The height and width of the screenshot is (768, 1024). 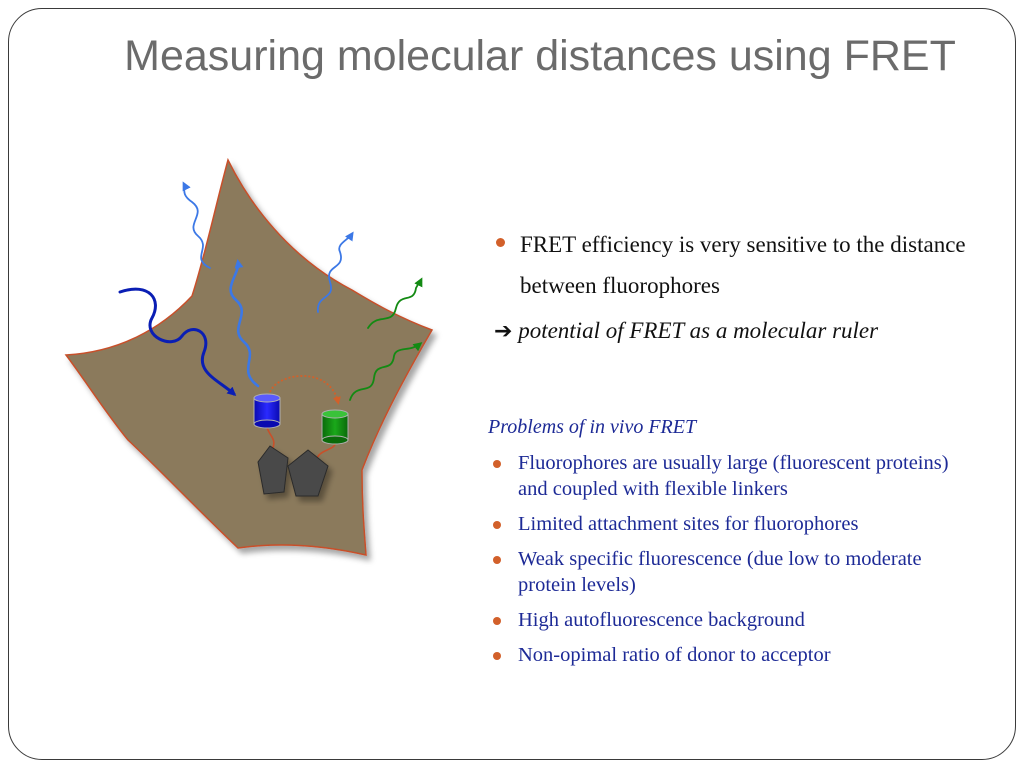 I want to click on problem-item: Non-opimal ratio of donor to acceptor, so click(x=730, y=655).